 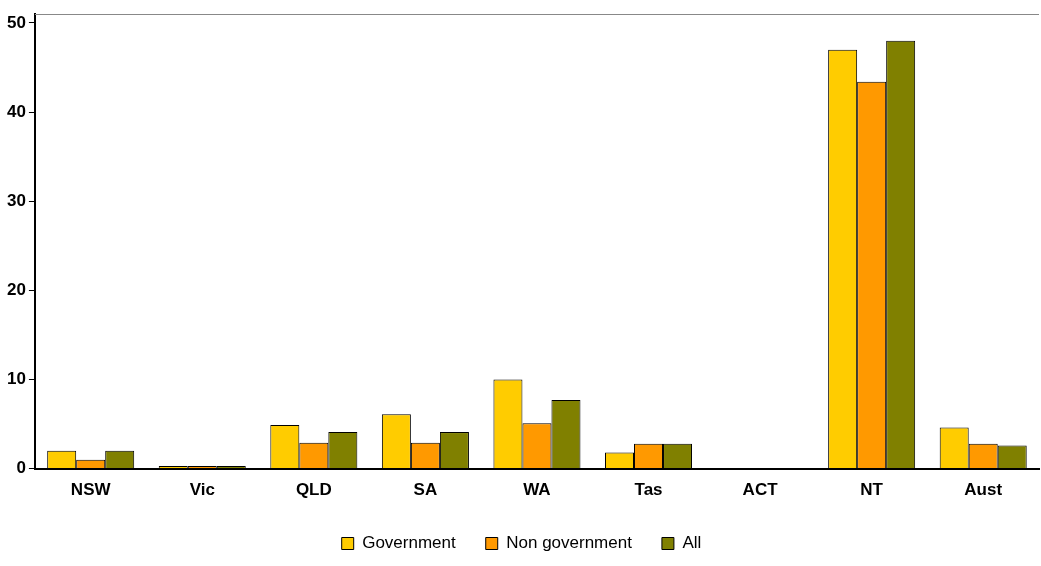 I want to click on x-tick-label: NSW, so click(x=91, y=490).